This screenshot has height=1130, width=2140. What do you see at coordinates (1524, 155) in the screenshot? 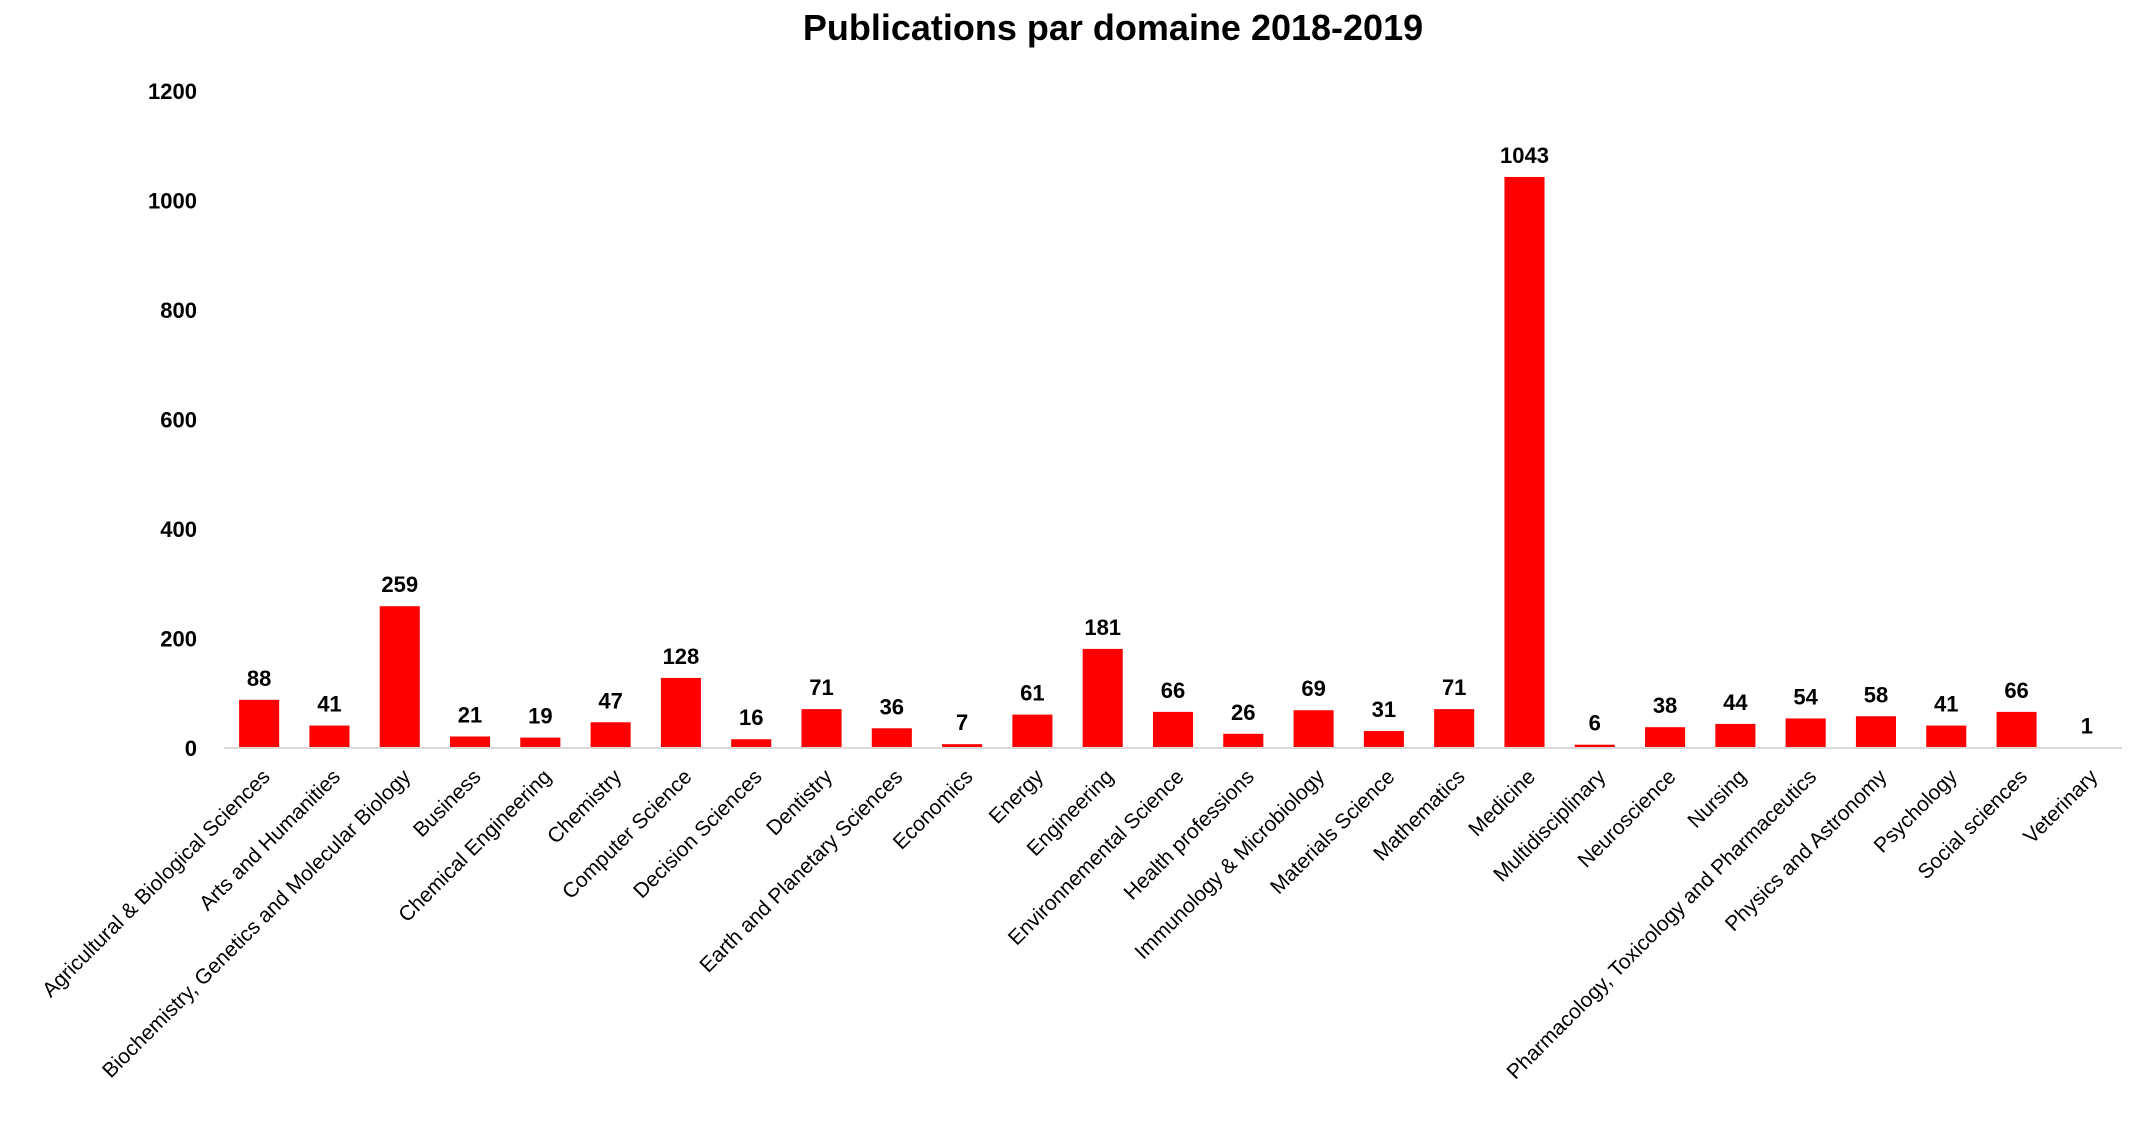
I see `data-label: 1043` at bounding box center [1524, 155].